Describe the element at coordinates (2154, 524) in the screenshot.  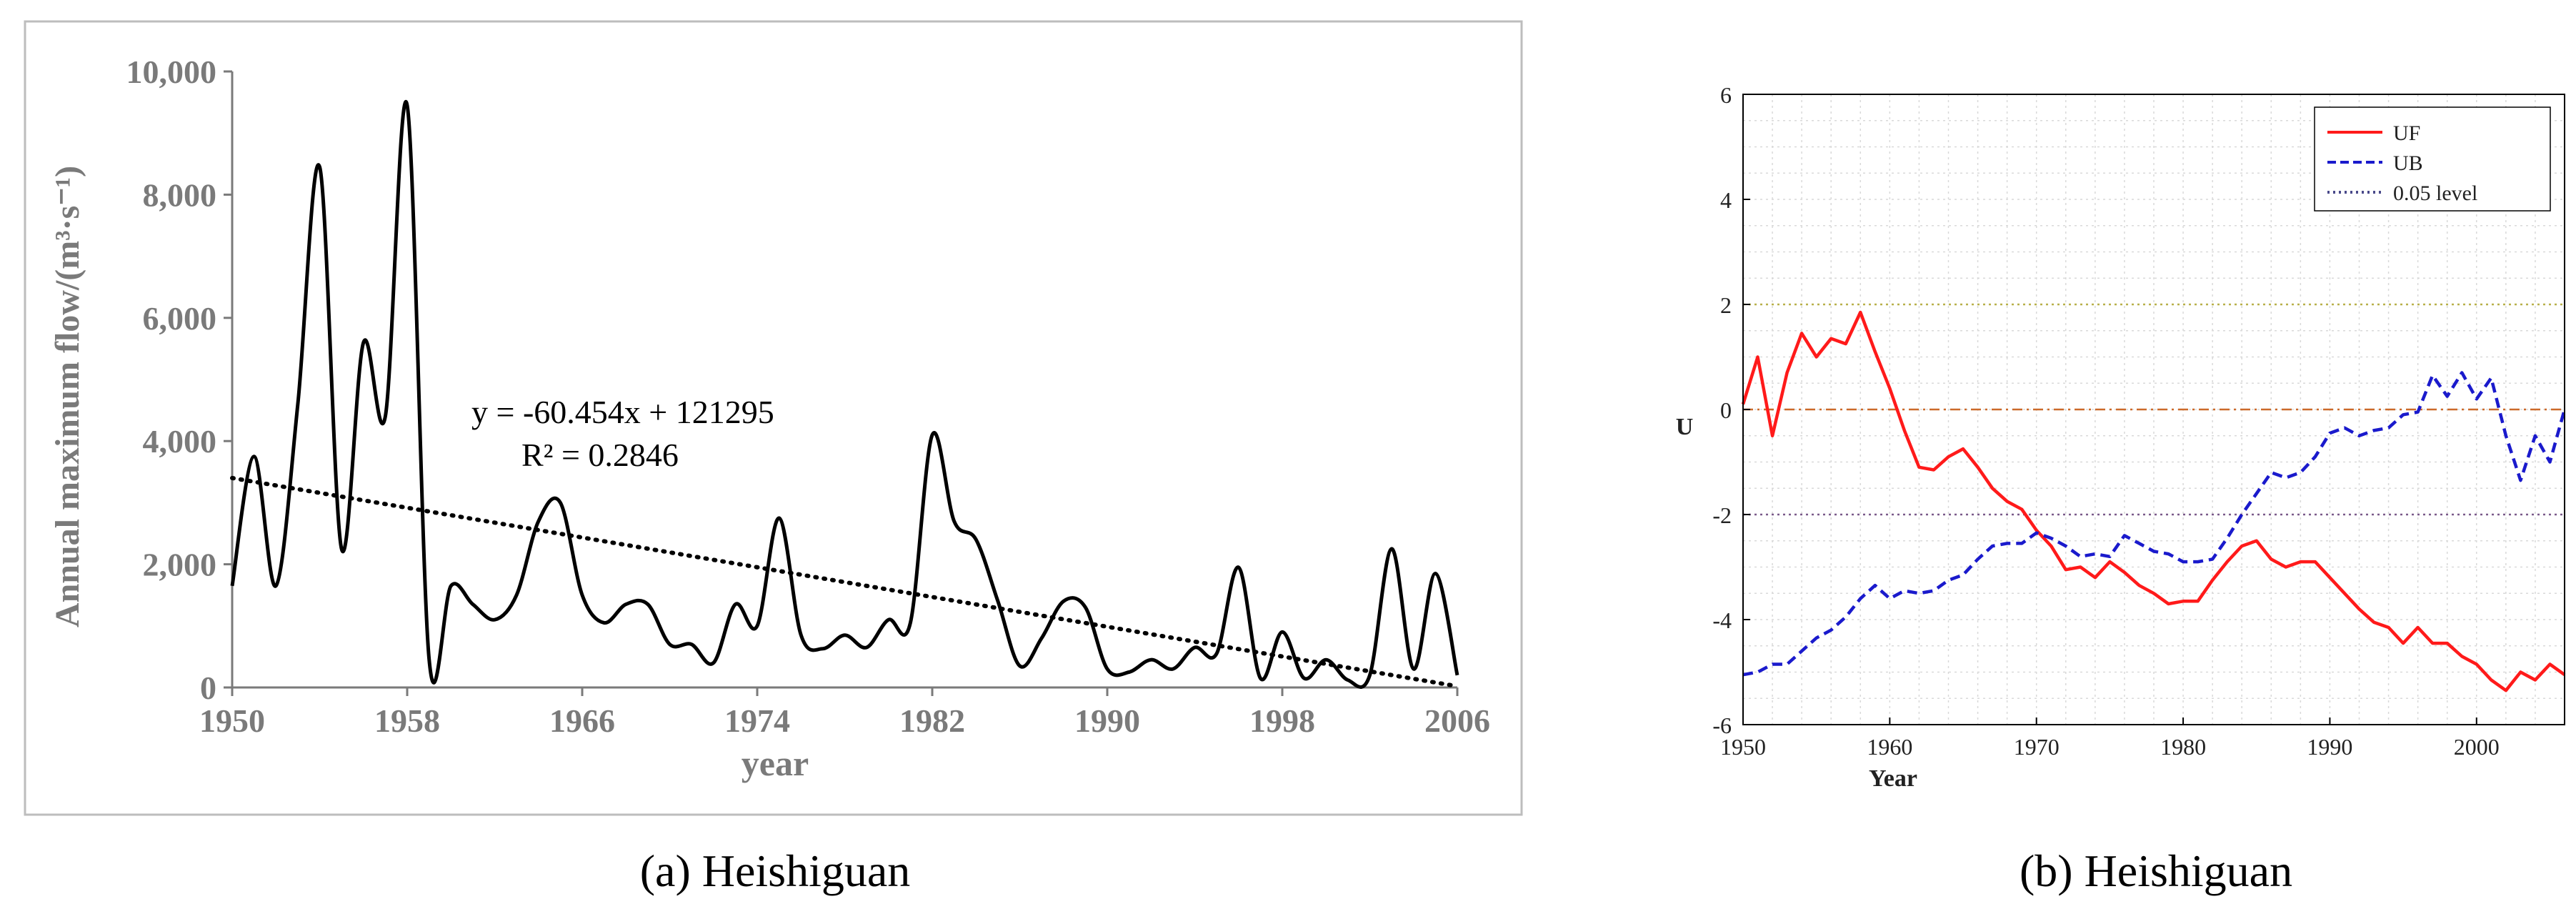
I see `chart-b-series-ub` at that location.